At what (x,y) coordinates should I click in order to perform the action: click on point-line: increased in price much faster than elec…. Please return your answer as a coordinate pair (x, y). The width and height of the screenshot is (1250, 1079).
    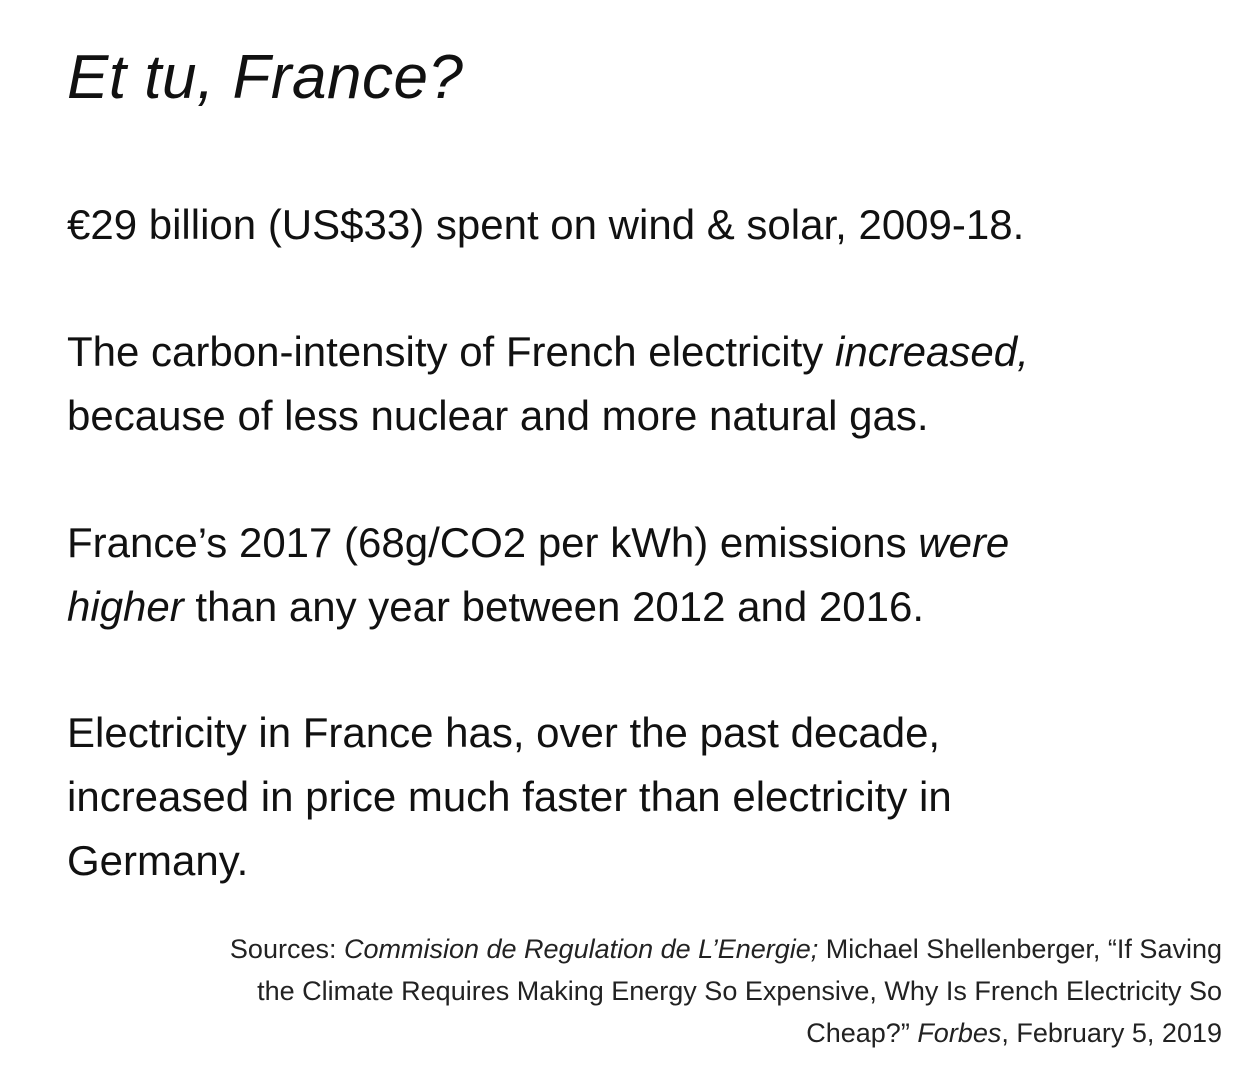
    Looking at the image, I should click on (509, 796).